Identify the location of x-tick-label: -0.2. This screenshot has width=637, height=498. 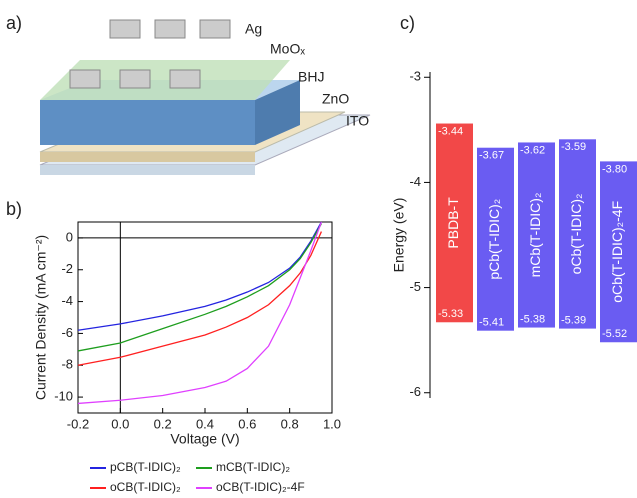
(78, 423).